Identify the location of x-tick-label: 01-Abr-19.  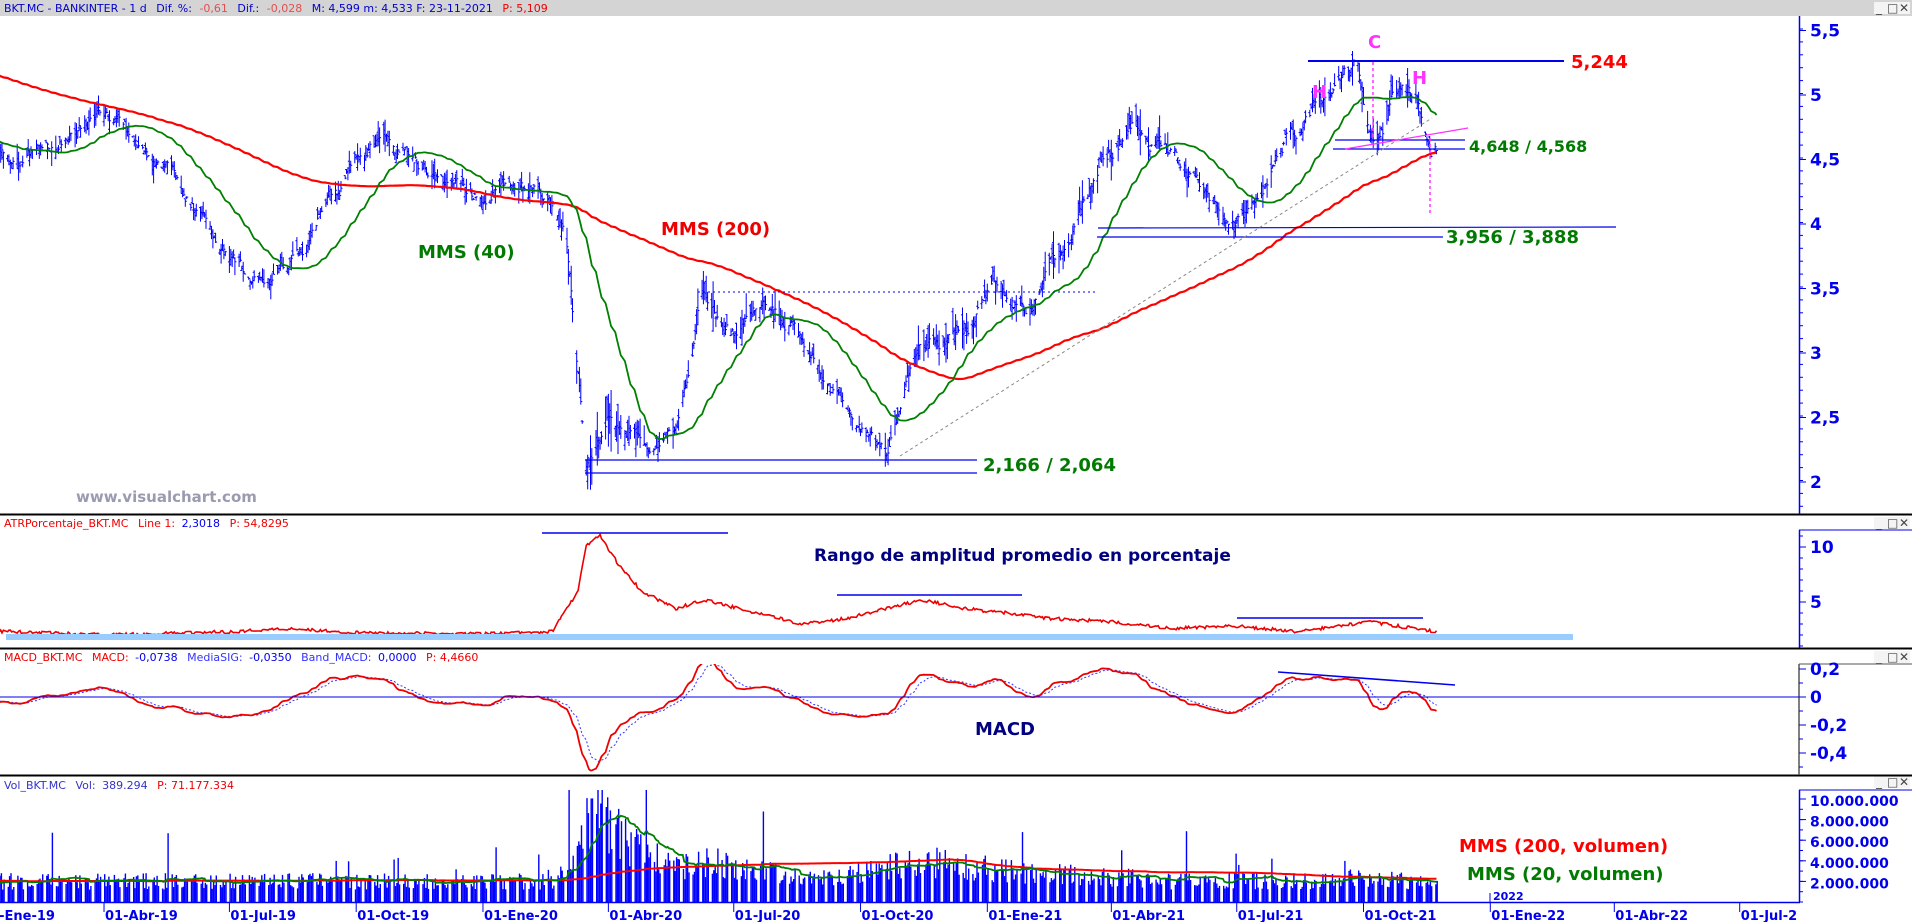
(141, 915).